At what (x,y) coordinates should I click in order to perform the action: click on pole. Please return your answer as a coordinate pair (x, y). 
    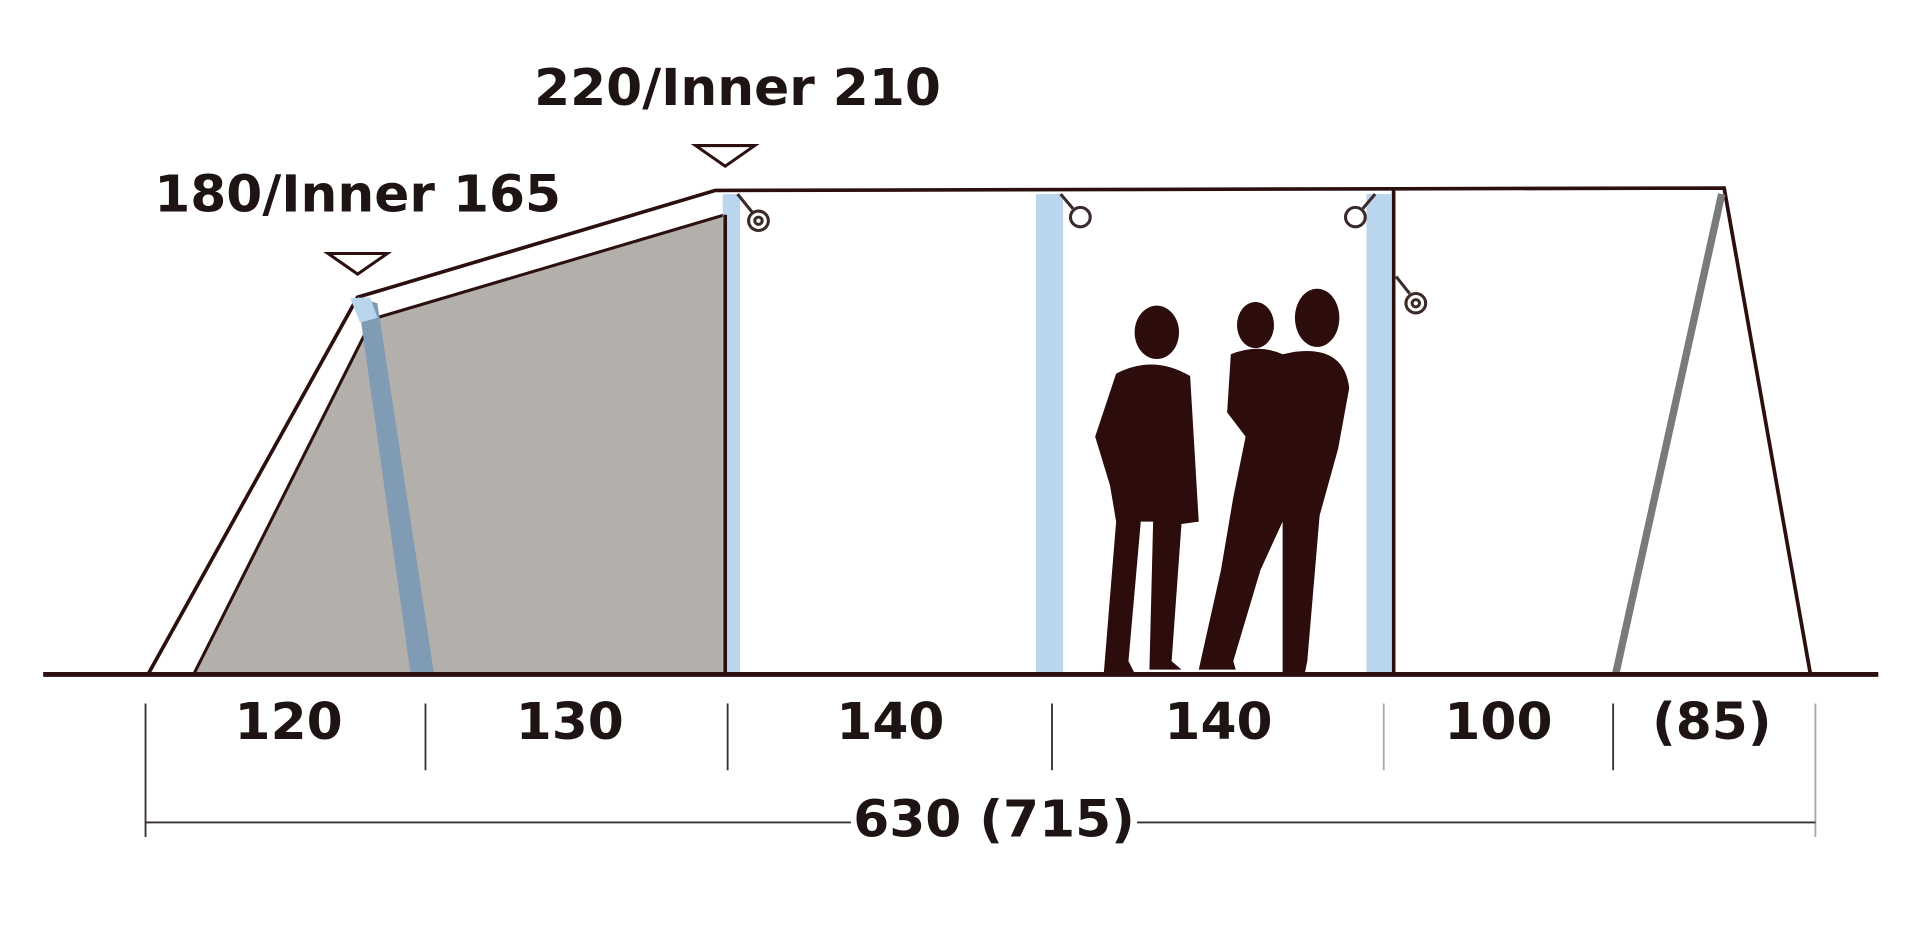
    Looking at the image, I should click on (396, 486).